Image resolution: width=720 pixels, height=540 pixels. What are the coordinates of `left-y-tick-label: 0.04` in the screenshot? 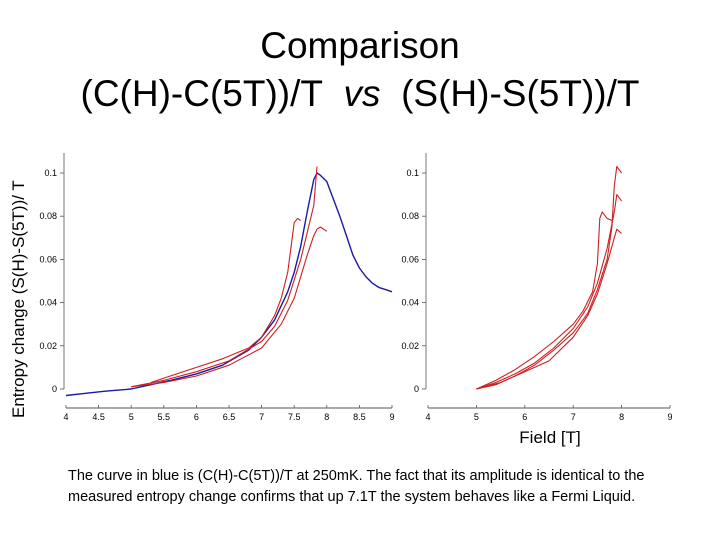 It's located at (48, 303).